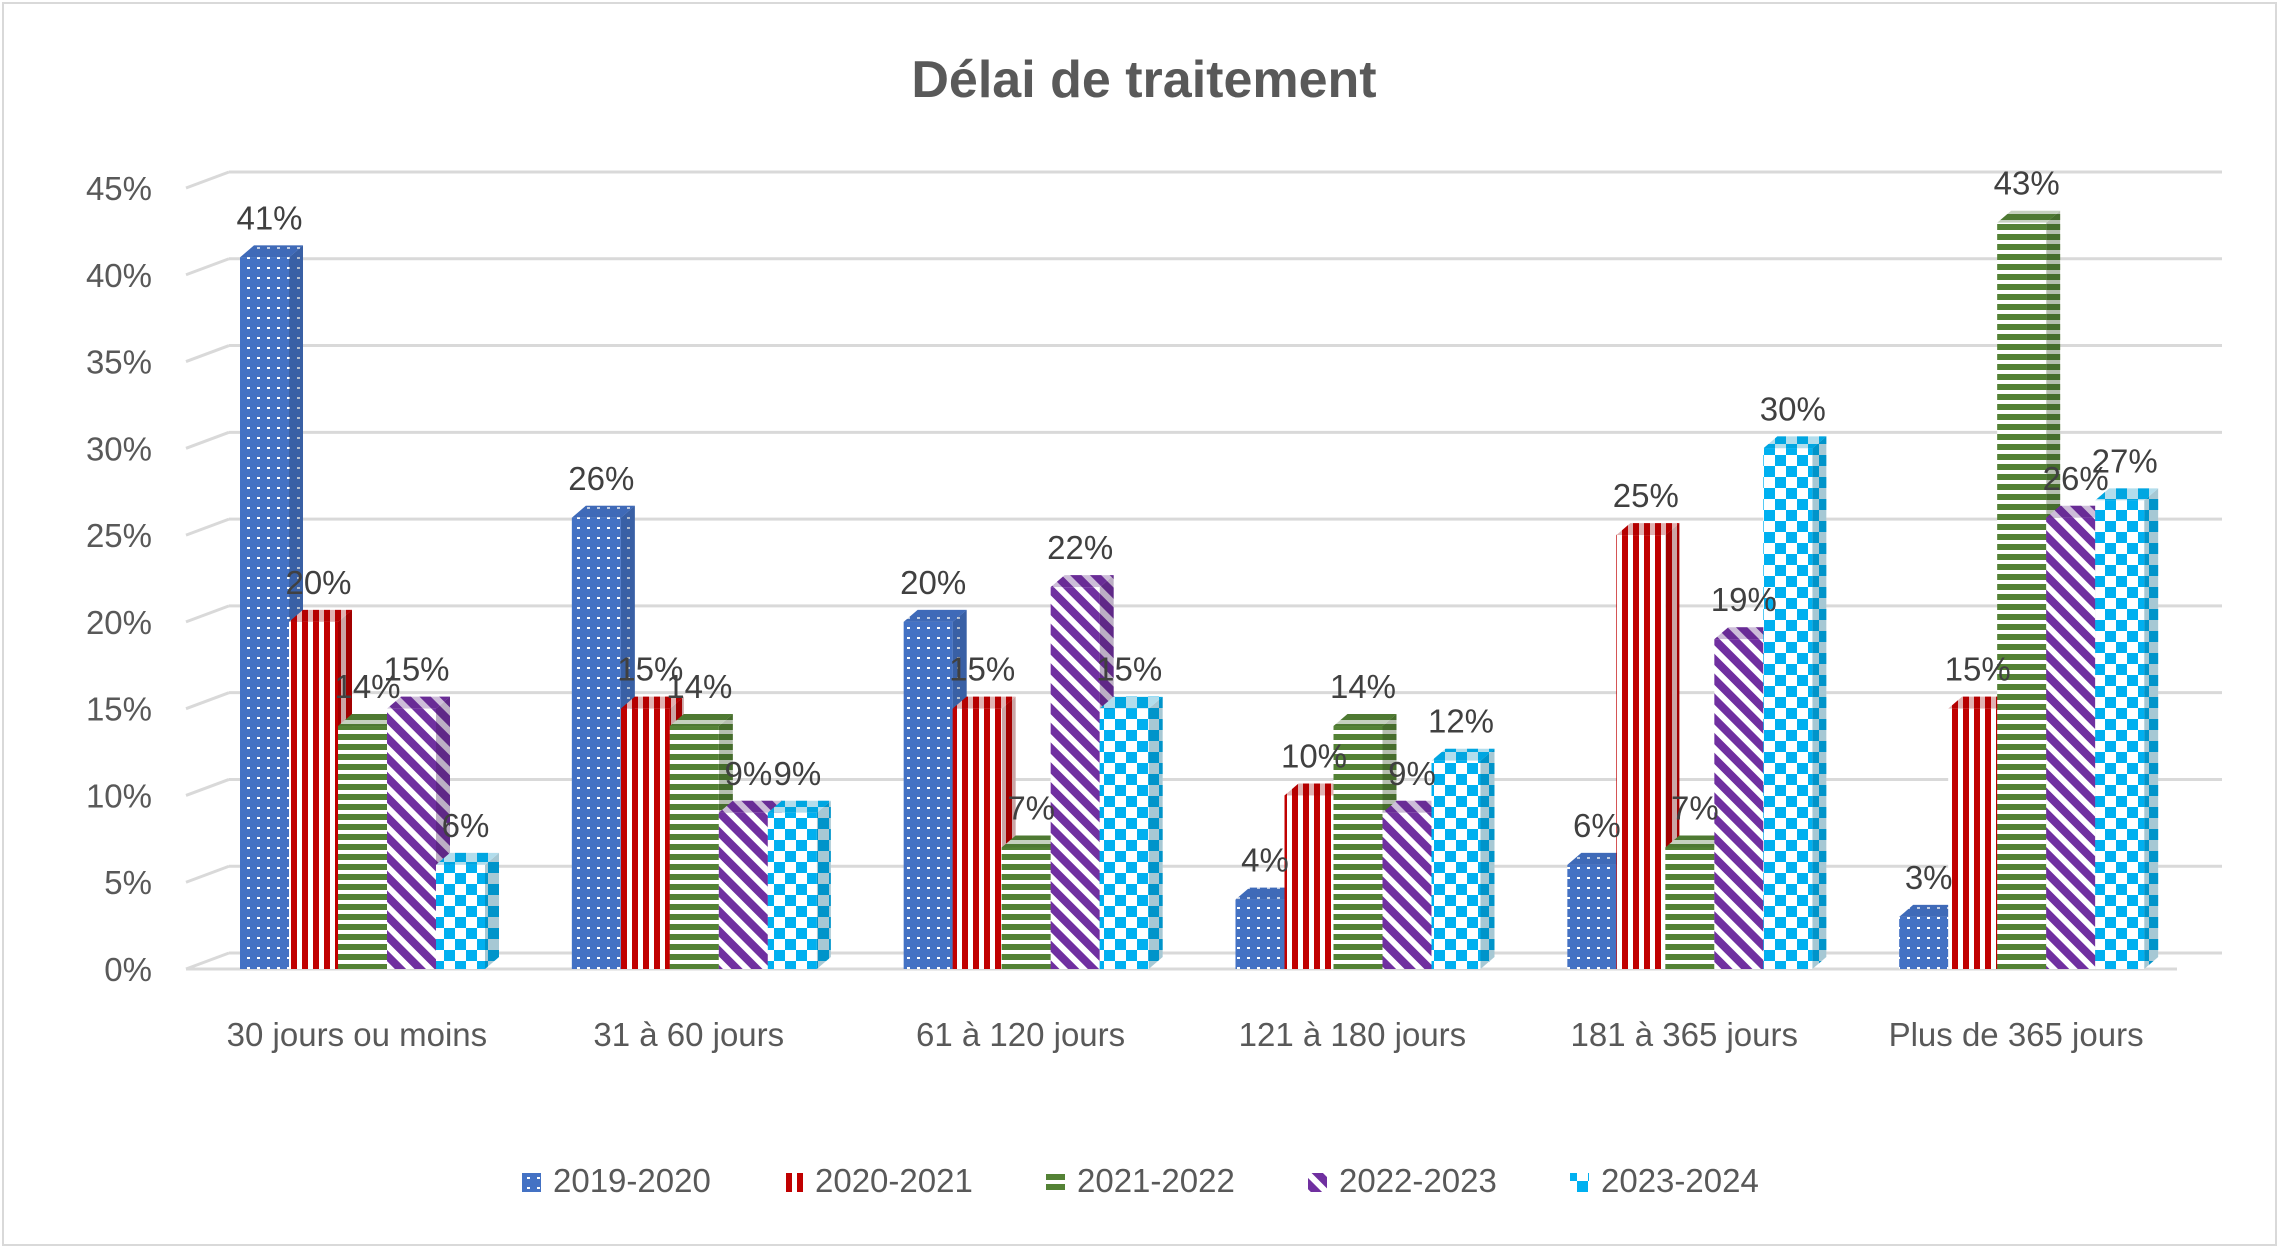 The height and width of the screenshot is (1250, 2281). Describe the element at coordinates (748, 773) in the screenshot. I see `data-label: 9%` at that location.